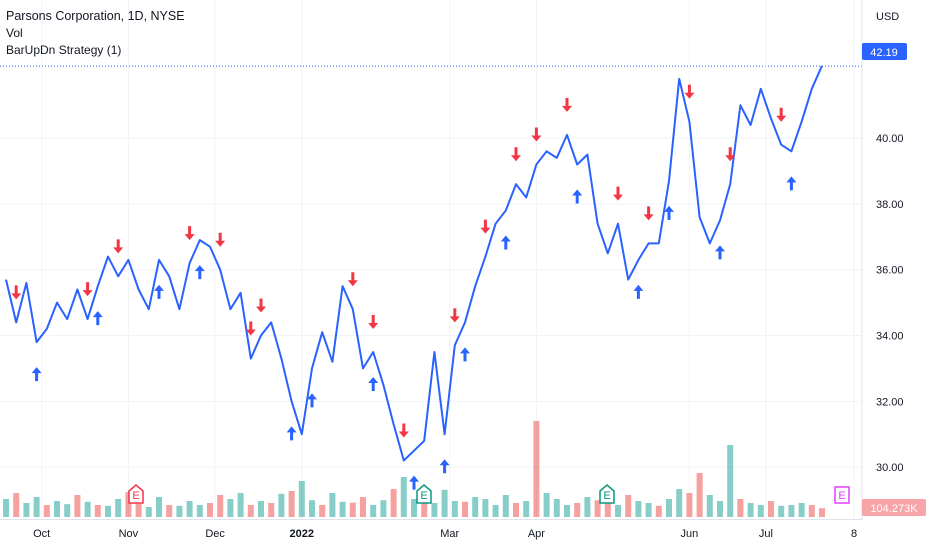  Describe the element at coordinates (129, 534) in the screenshot. I see `x-tick-label: Nov` at that location.